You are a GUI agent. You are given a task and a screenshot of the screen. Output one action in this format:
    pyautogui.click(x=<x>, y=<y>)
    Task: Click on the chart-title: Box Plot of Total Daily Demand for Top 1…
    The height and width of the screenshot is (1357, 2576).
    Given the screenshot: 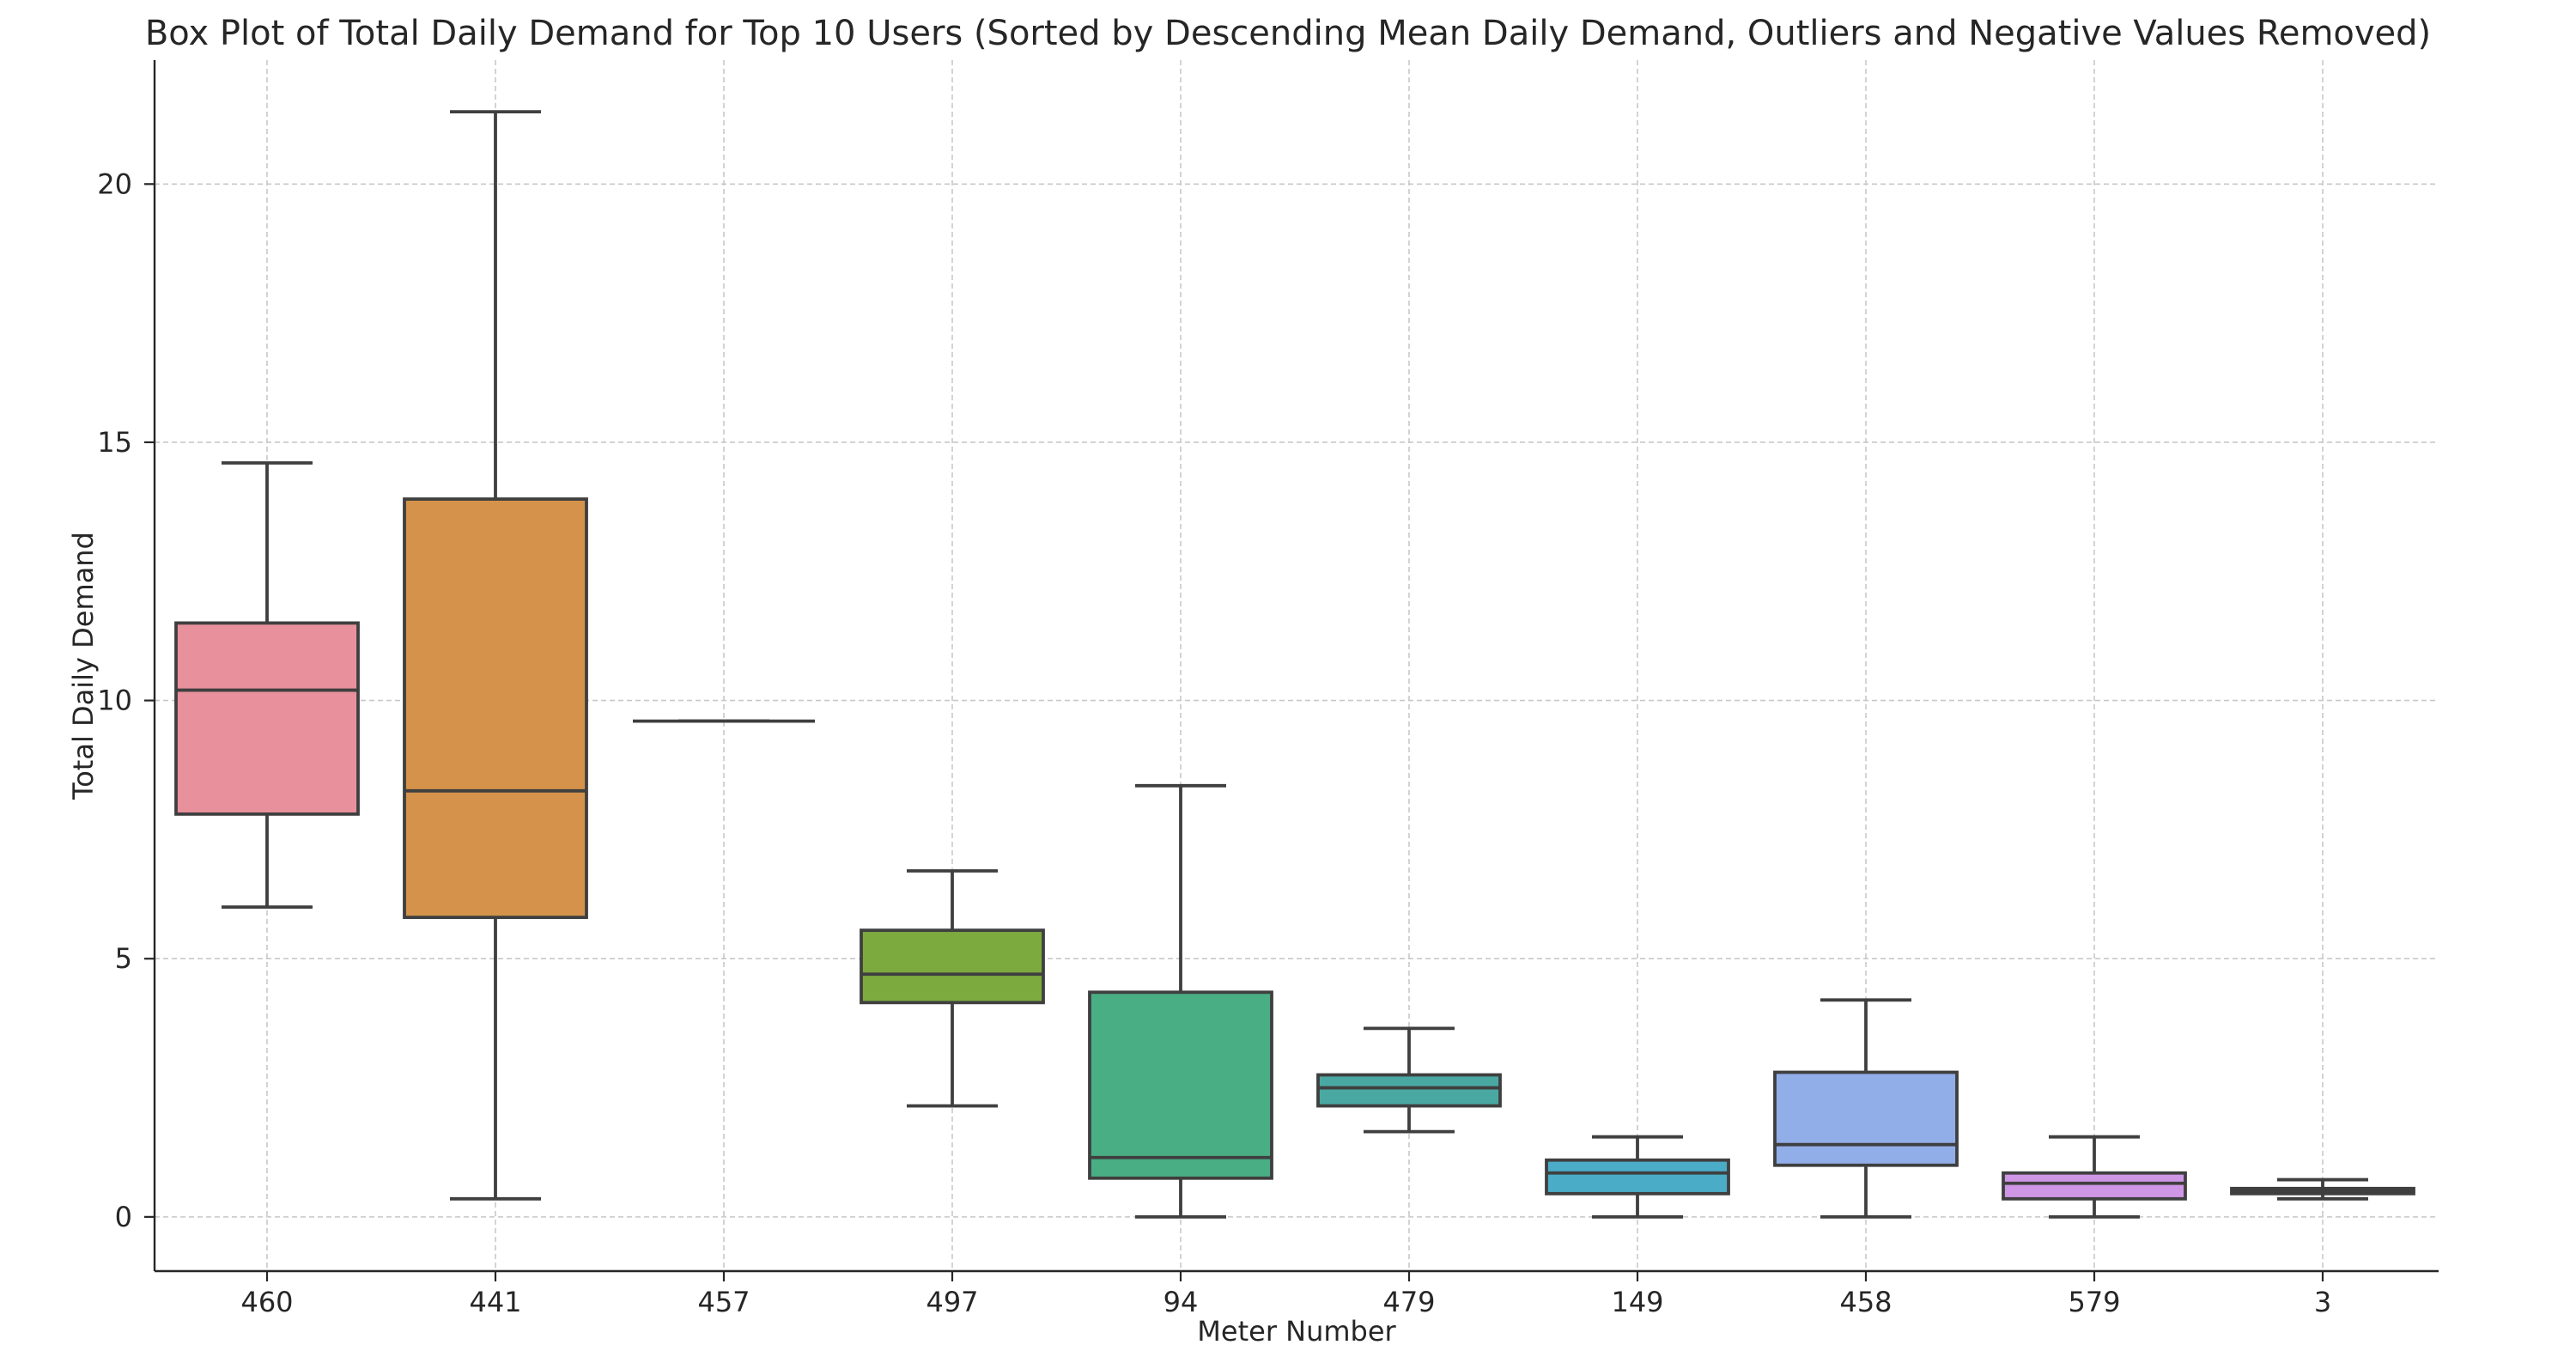 What is the action you would take?
    pyautogui.click(x=1288, y=33)
    